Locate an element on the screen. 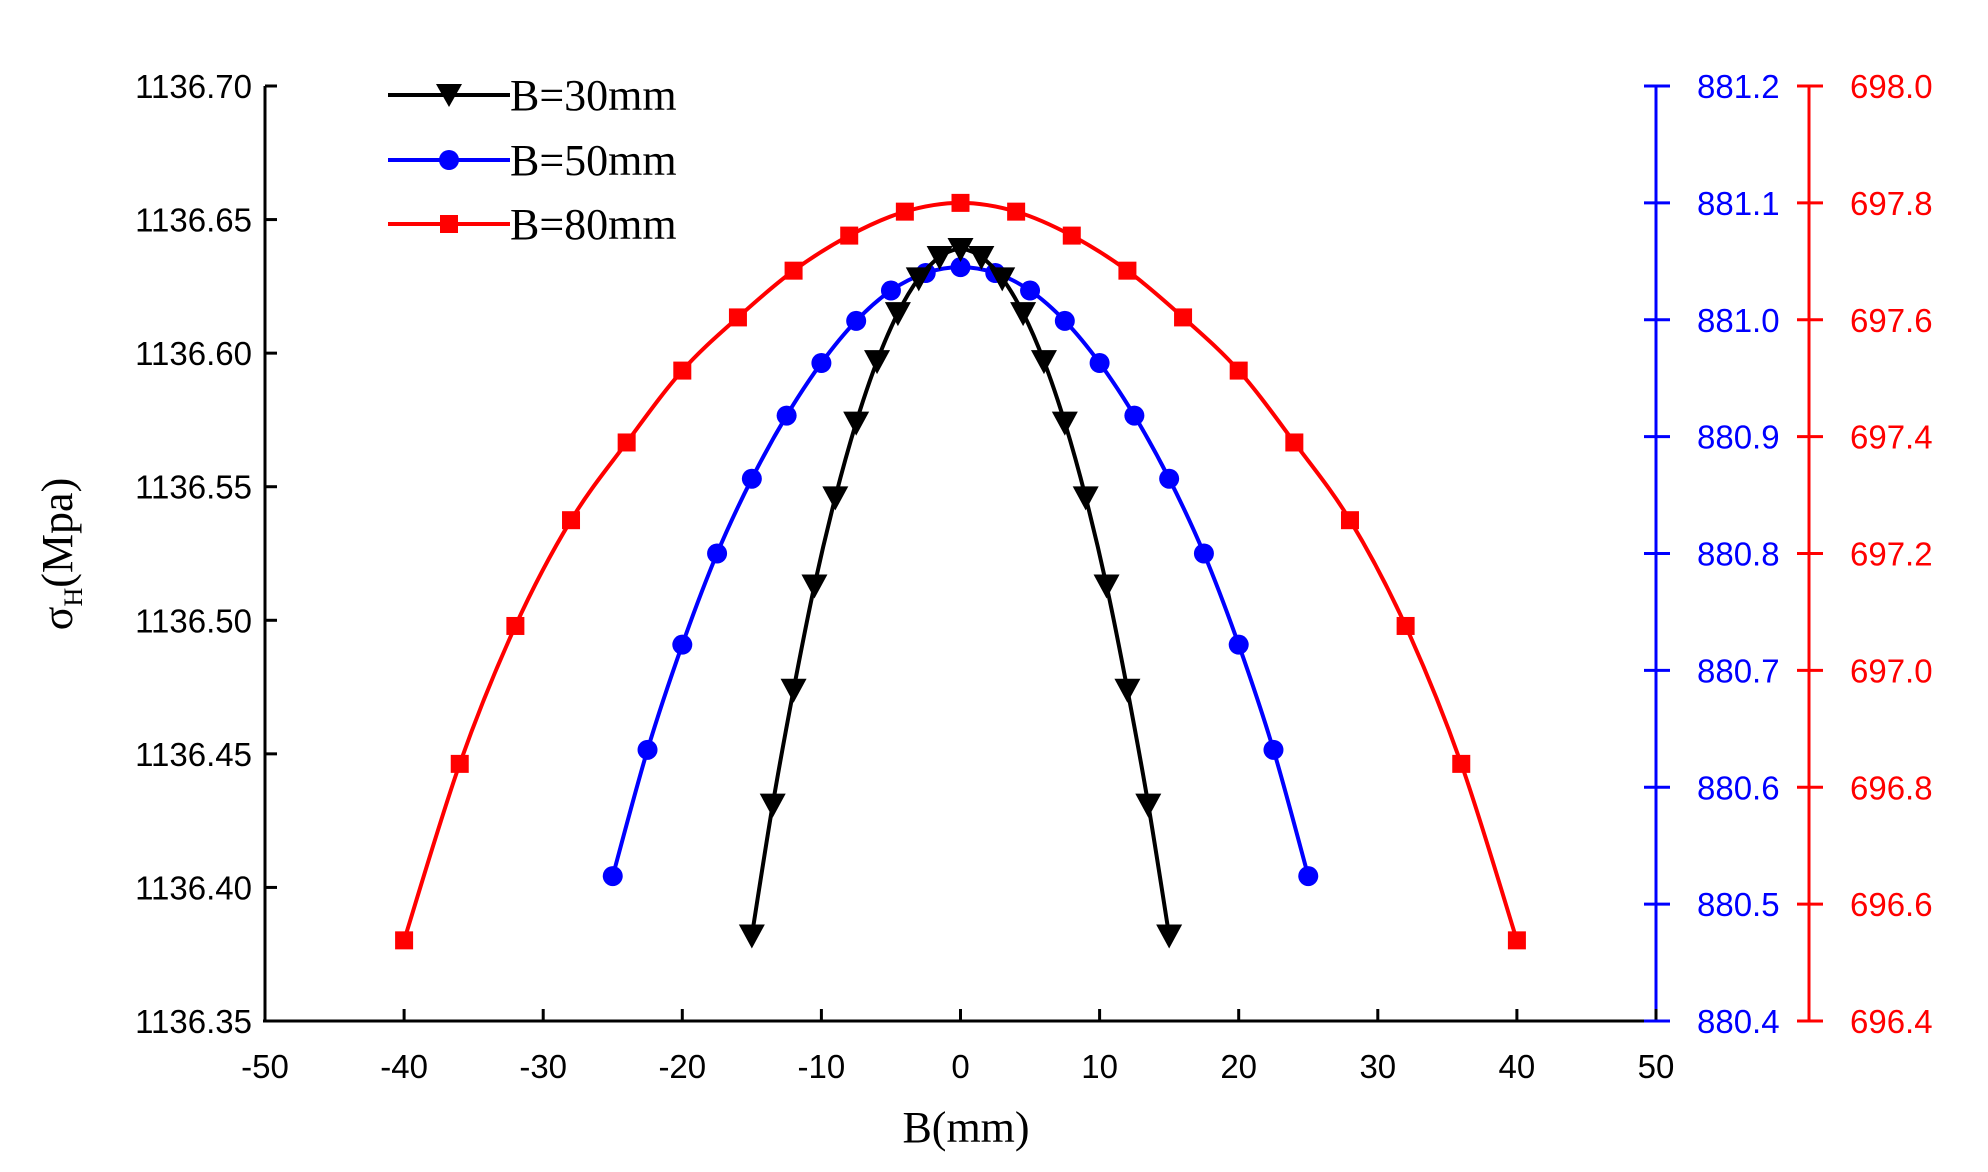 This screenshot has width=1988, height=1172. legend-item-b30: B=30mm is located at coordinates (532, 95).